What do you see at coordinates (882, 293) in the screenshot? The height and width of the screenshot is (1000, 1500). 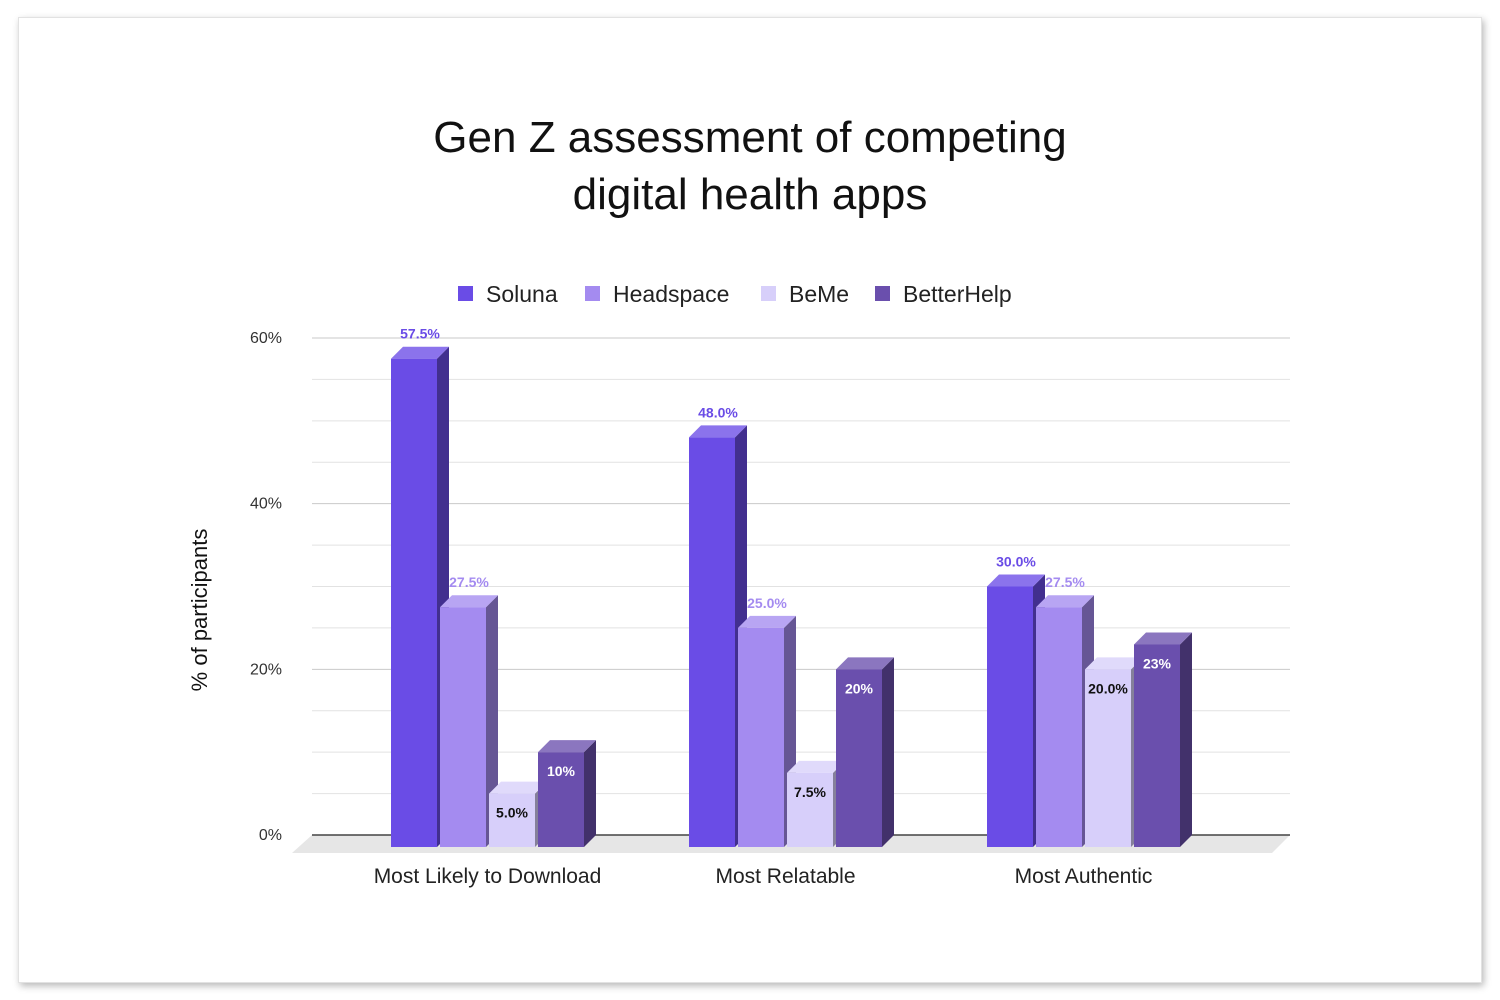 I see `legend-swatch-betterhelp` at bounding box center [882, 293].